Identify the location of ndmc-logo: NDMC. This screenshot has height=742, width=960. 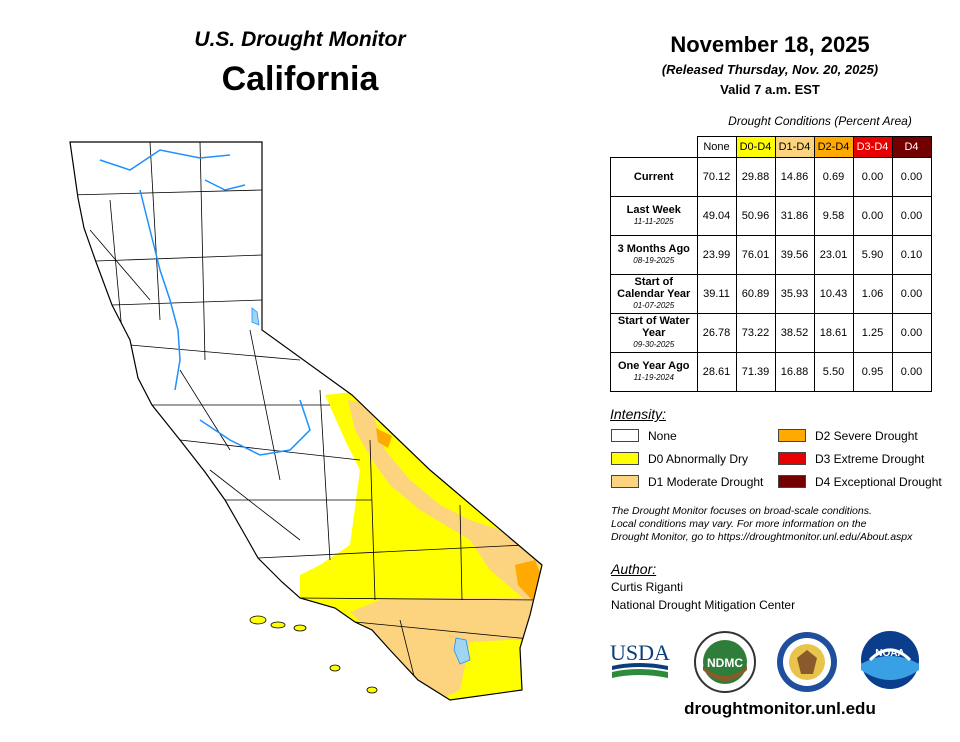
(725, 662).